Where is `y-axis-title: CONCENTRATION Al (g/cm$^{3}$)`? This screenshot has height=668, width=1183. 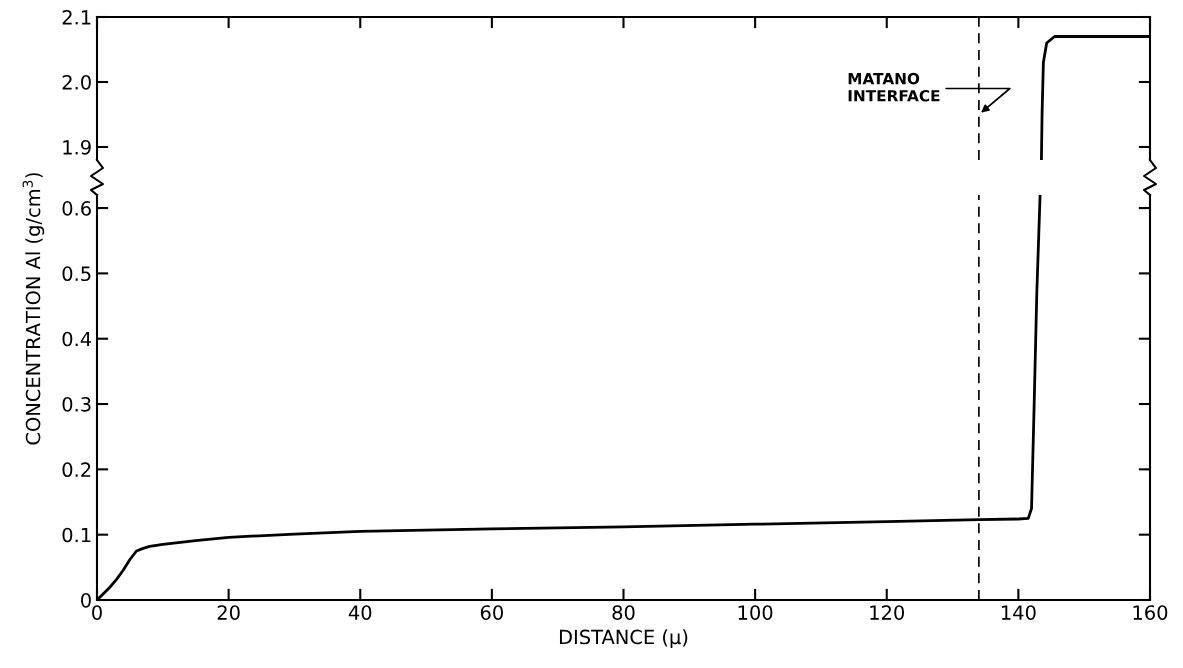 y-axis-title: CONCENTRATION Al (g/cm$^{3}$) is located at coordinates (33, 309).